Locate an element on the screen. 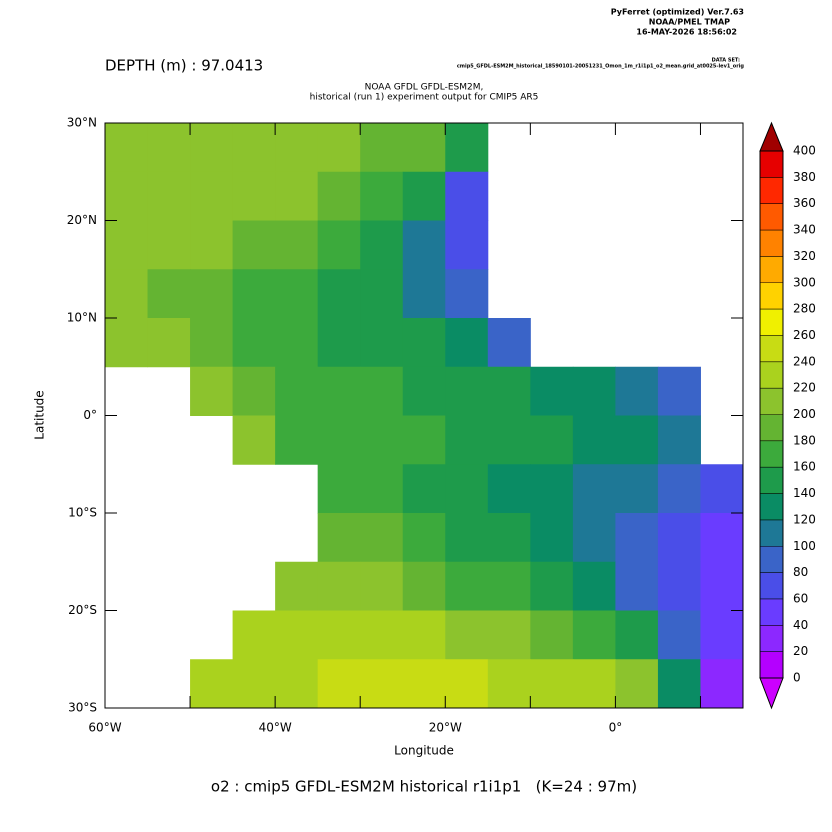  y-tick-label: 20°S is located at coordinates (82, 610).